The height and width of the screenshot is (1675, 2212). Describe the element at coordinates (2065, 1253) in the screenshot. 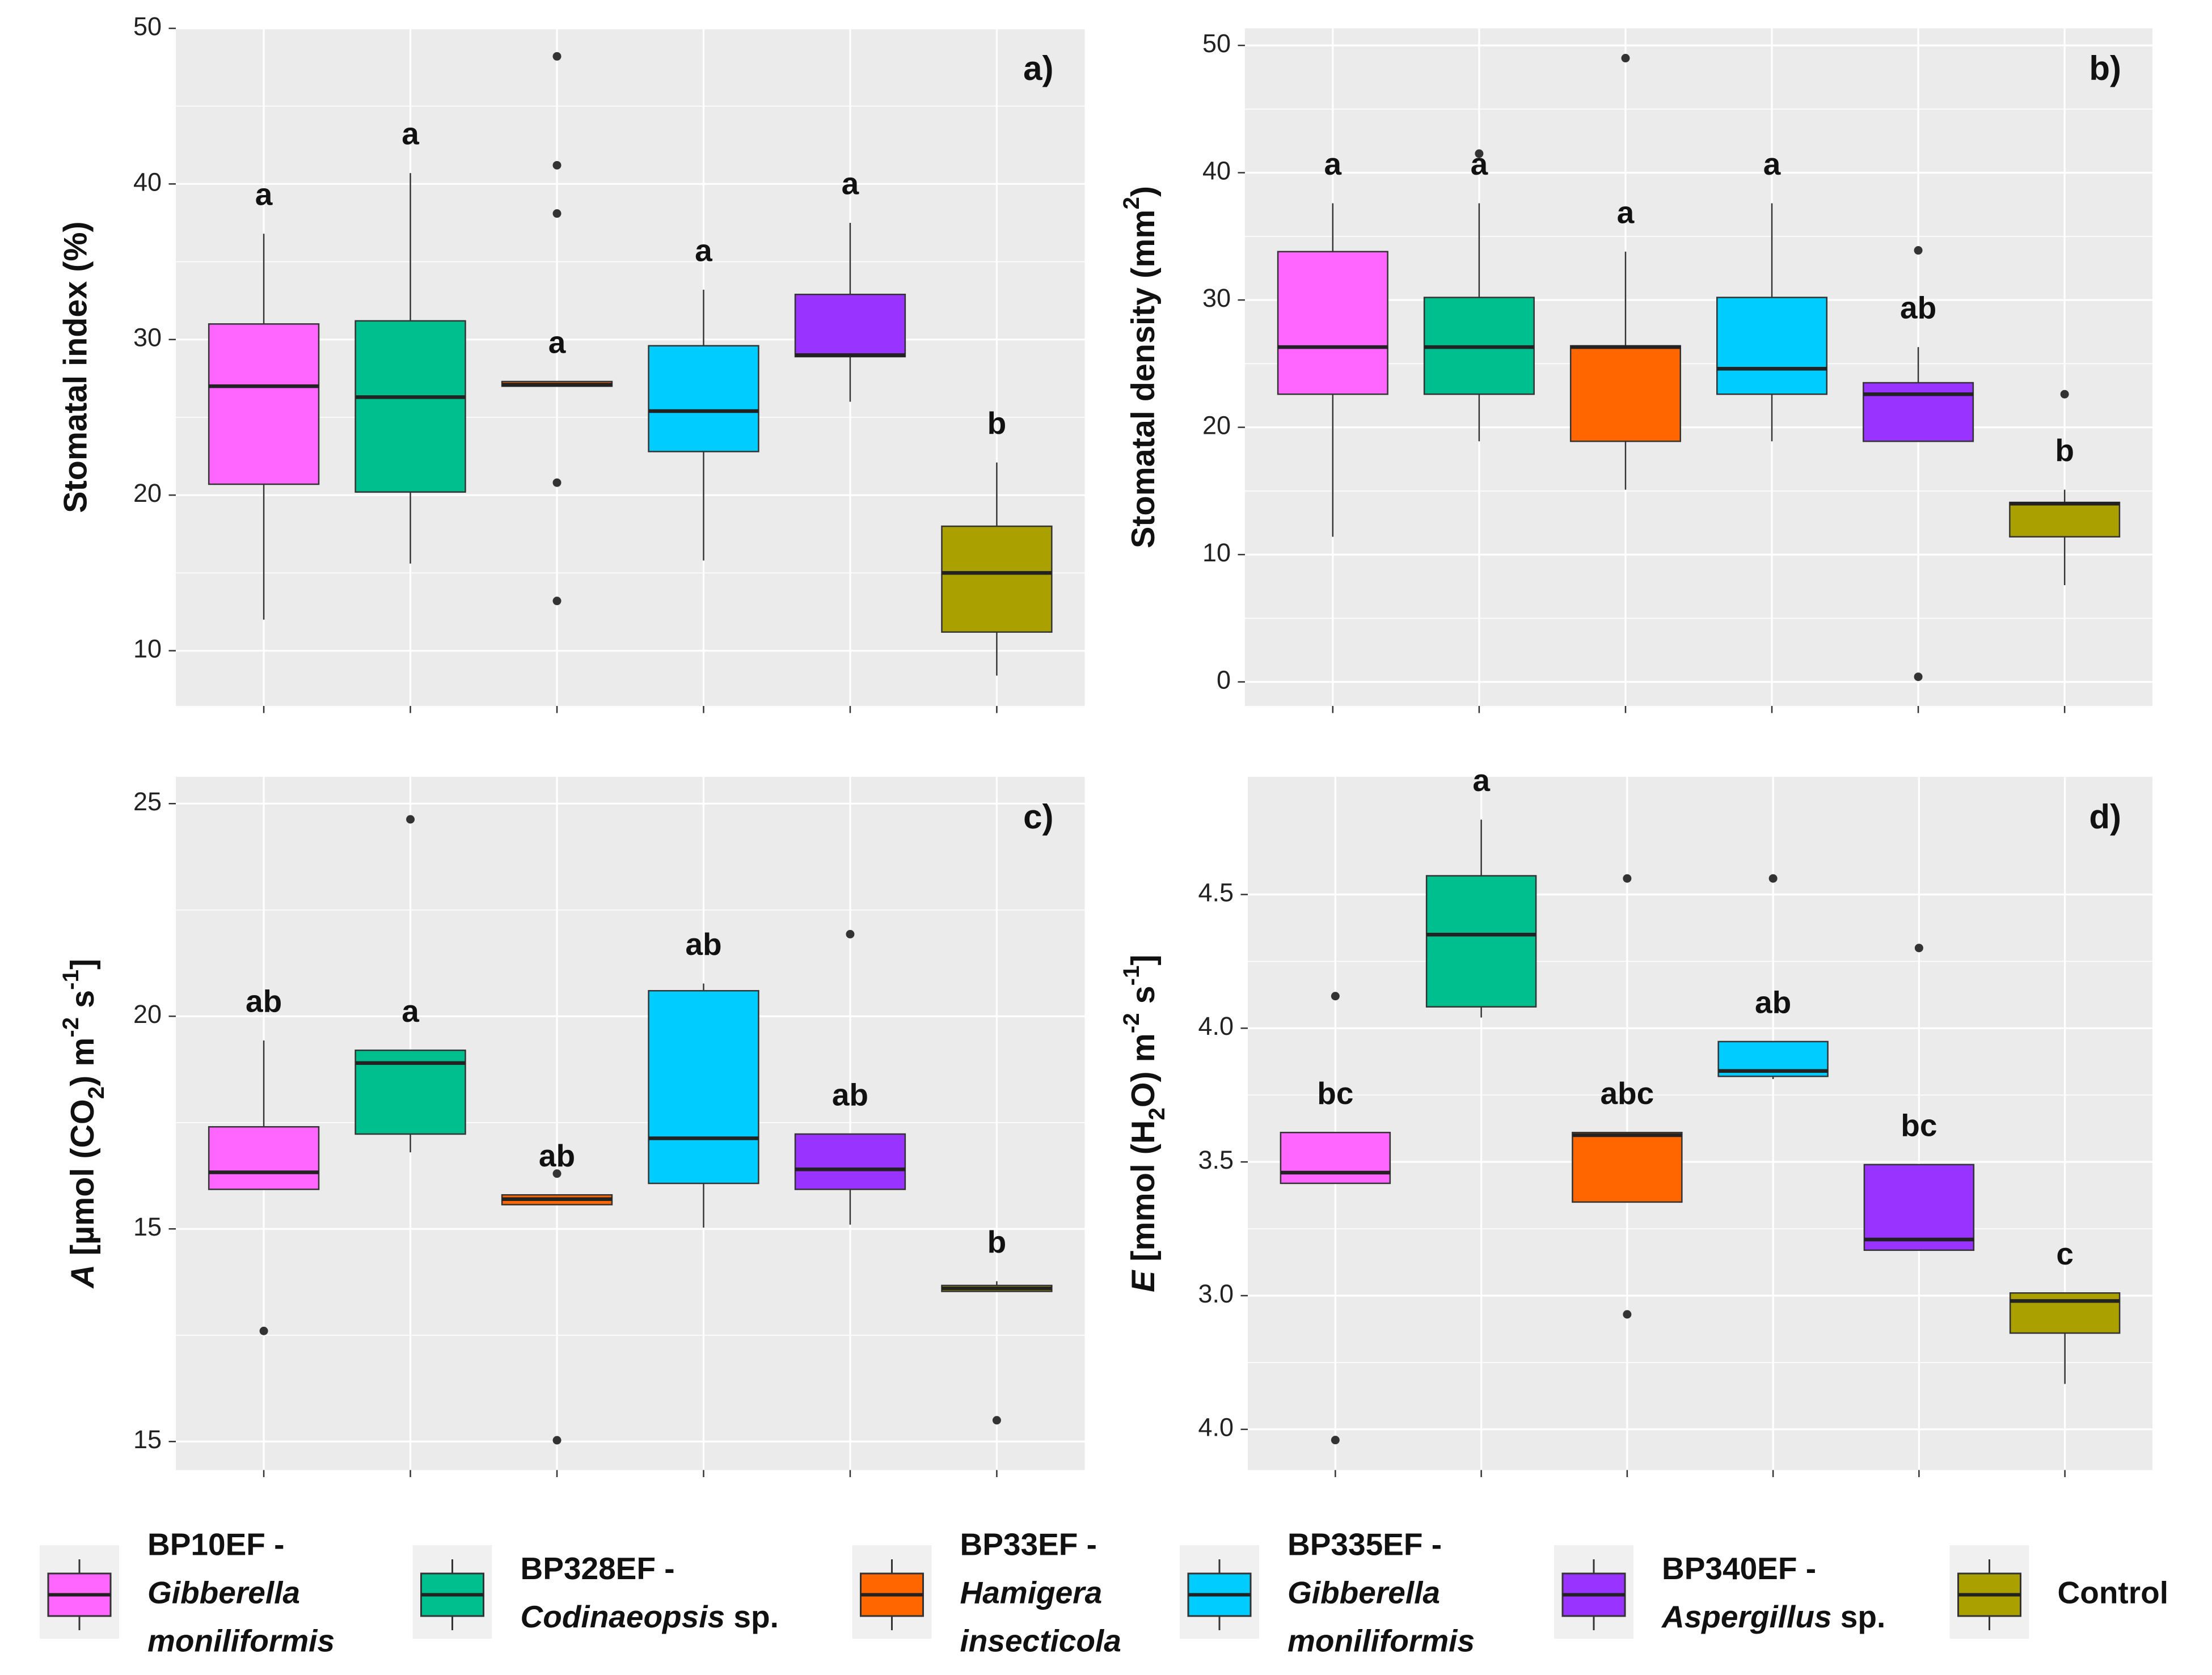

I see `significance-letter: c` at that location.